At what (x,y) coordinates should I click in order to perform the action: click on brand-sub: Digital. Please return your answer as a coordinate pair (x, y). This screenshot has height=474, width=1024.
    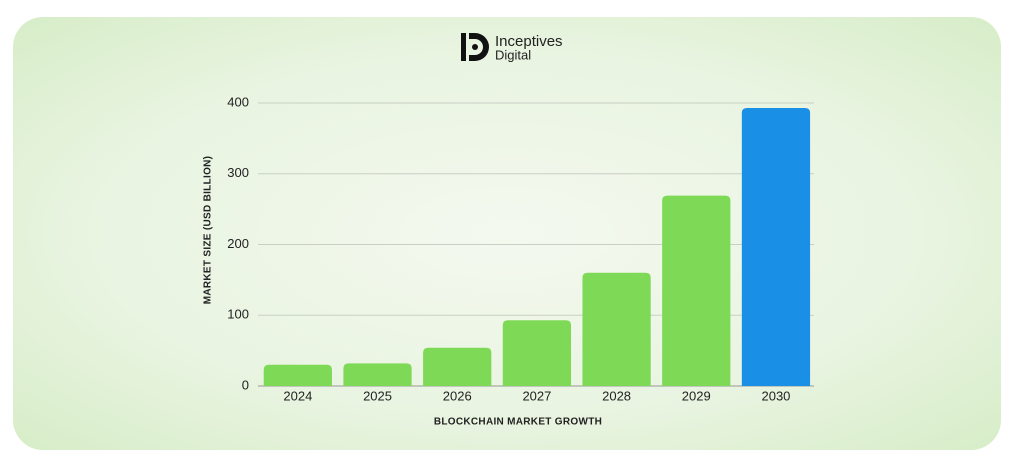
    Looking at the image, I should click on (513, 54).